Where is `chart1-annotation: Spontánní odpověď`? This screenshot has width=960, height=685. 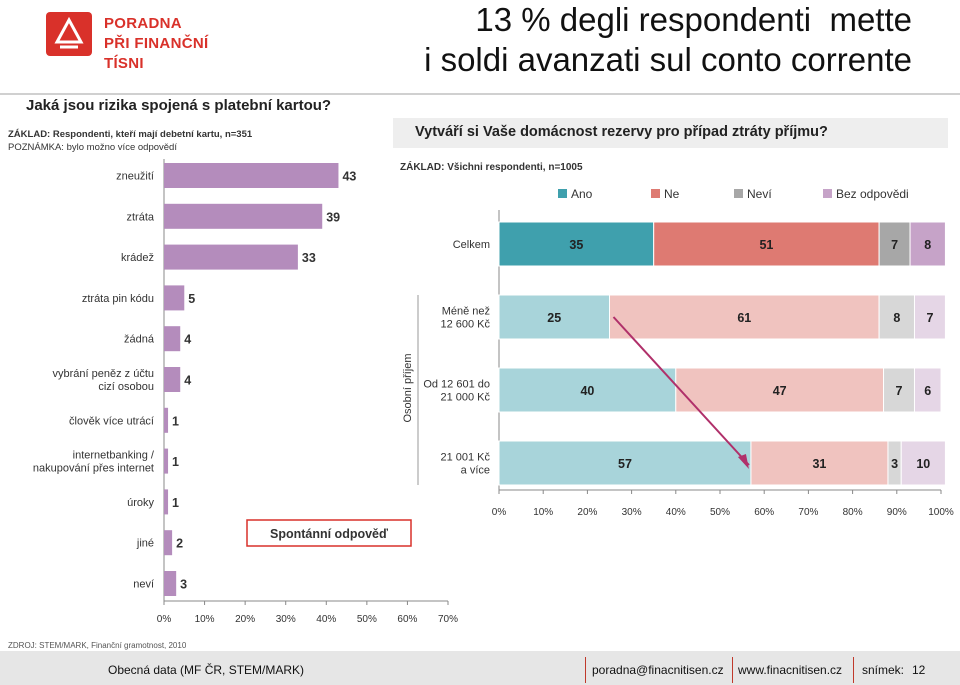 chart1-annotation: Spontánní odpověď is located at coordinates (329, 534).